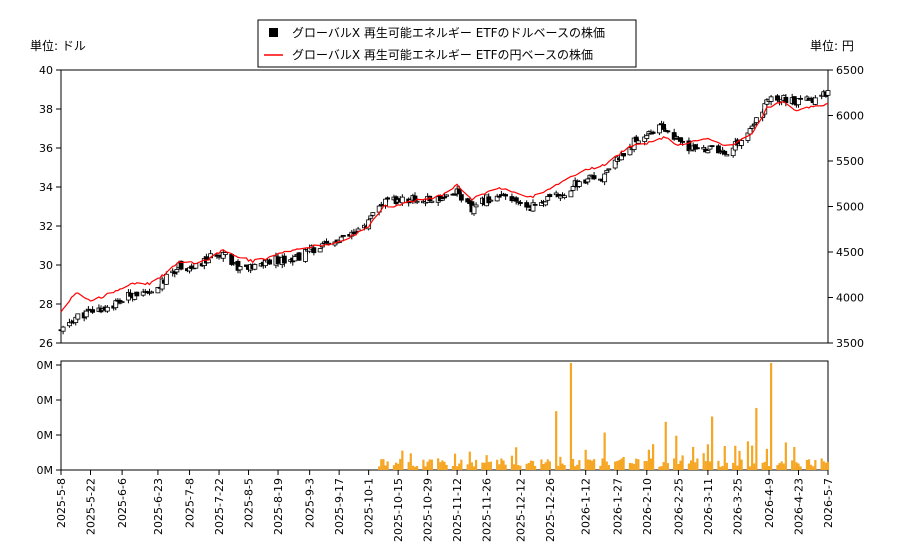 The image size is (900, 550). What do you see at coordinates (850, 298) in the screenshot?
I see `right-axis-tick-label: 4000` at bounding box center [850, 298].